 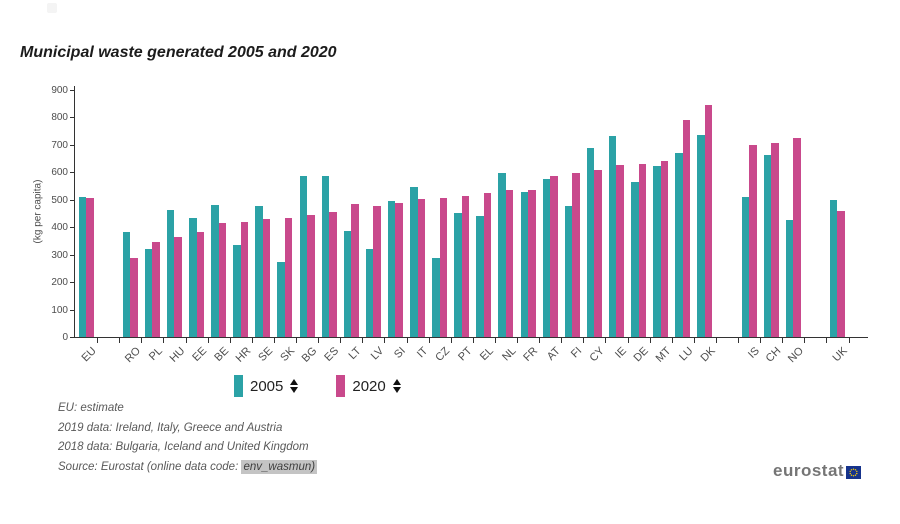 I want to click on legend-label-2005: 2005, so click(x=267, y=386).